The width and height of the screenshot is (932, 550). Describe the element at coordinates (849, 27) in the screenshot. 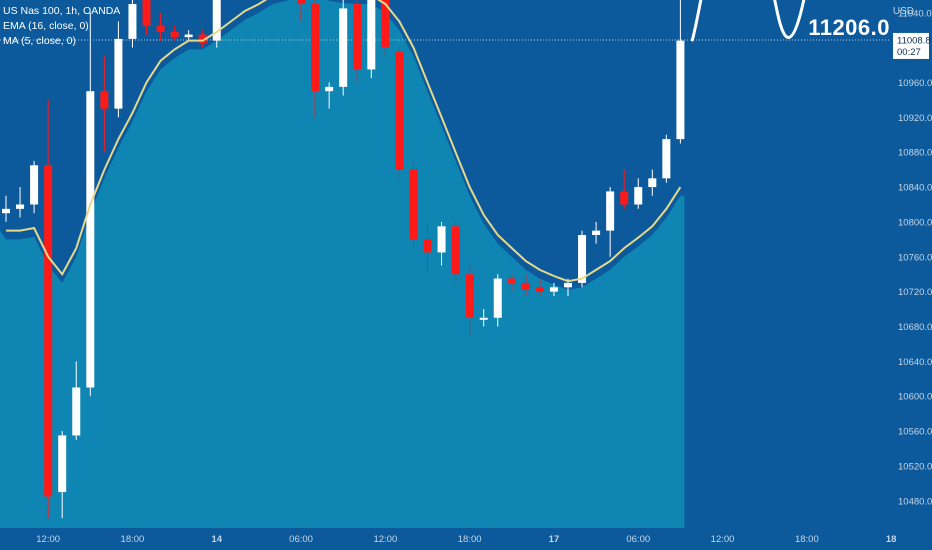

I see `target-price-label: 11206.0` at that location.